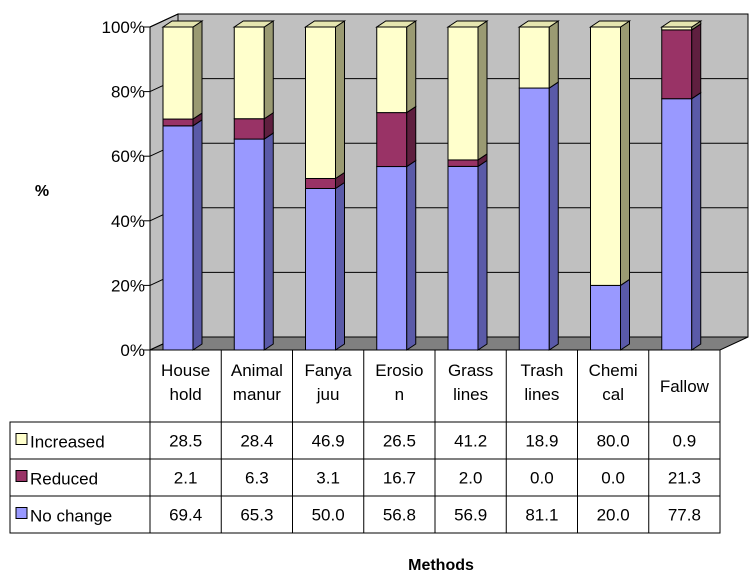  What do you see at coordinates (257, 478) in the screenshot?
I see `data-label: 6.3` at bounding box center [257, 478].